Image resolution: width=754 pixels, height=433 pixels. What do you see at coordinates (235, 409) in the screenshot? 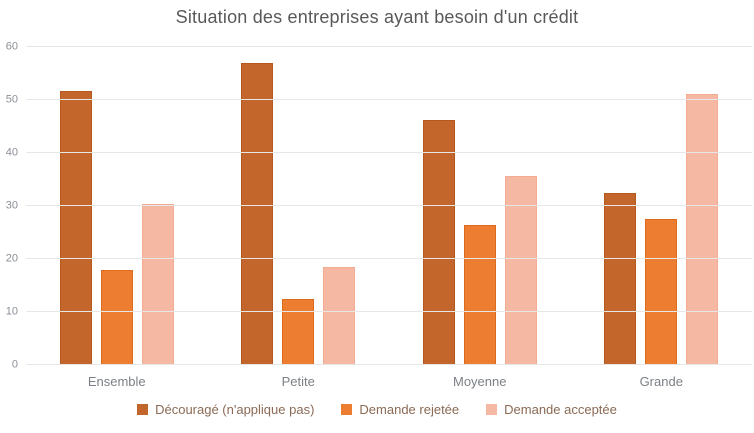
I see `legend-label: Découragé (n'applique pas)` at bounding box center [235, 409].